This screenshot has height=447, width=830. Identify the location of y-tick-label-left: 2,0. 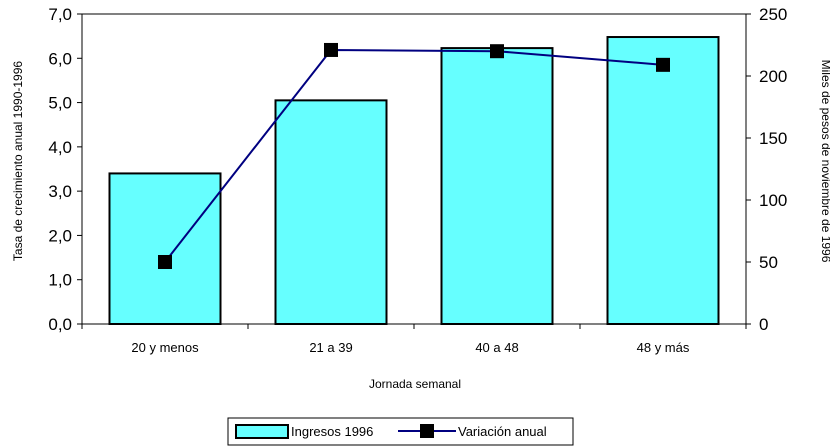
(60, 235).